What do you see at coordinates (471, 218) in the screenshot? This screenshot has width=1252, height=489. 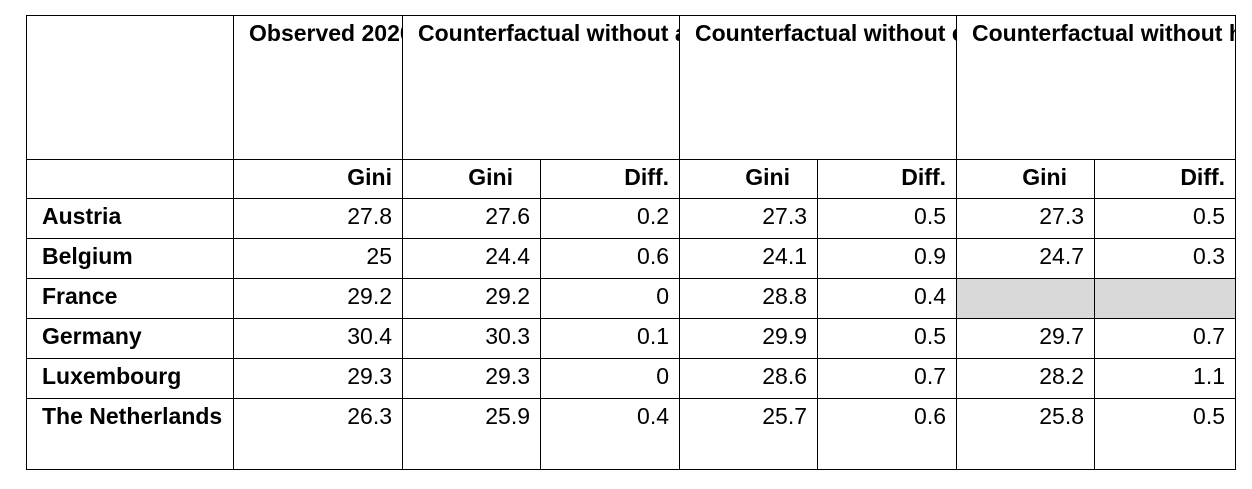 I see `ageing-gini-cell: 27.6` at bounding box center [471, 218].